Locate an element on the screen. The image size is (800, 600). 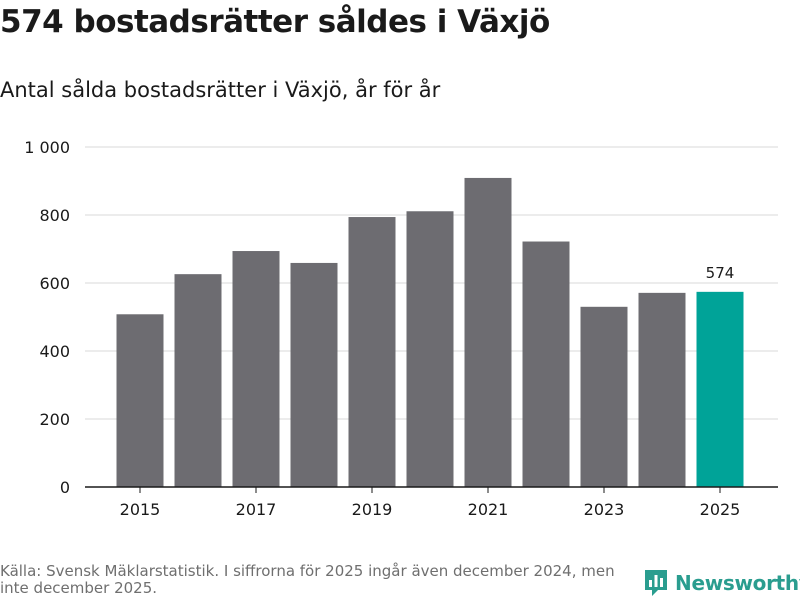
x-tick-label: 2023 is located at coordinates (604, 509).